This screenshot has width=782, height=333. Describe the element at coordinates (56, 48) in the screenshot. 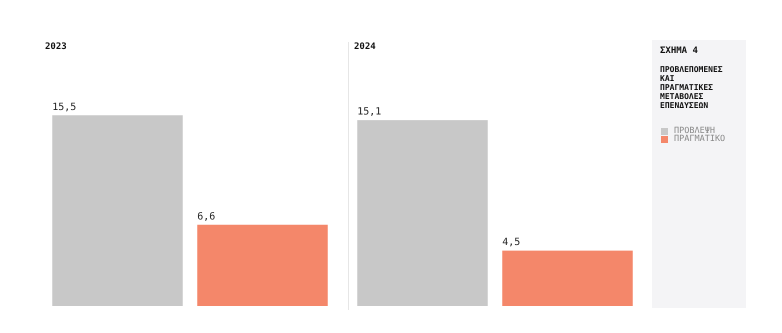

I see `chart-title: 2023` at that location.